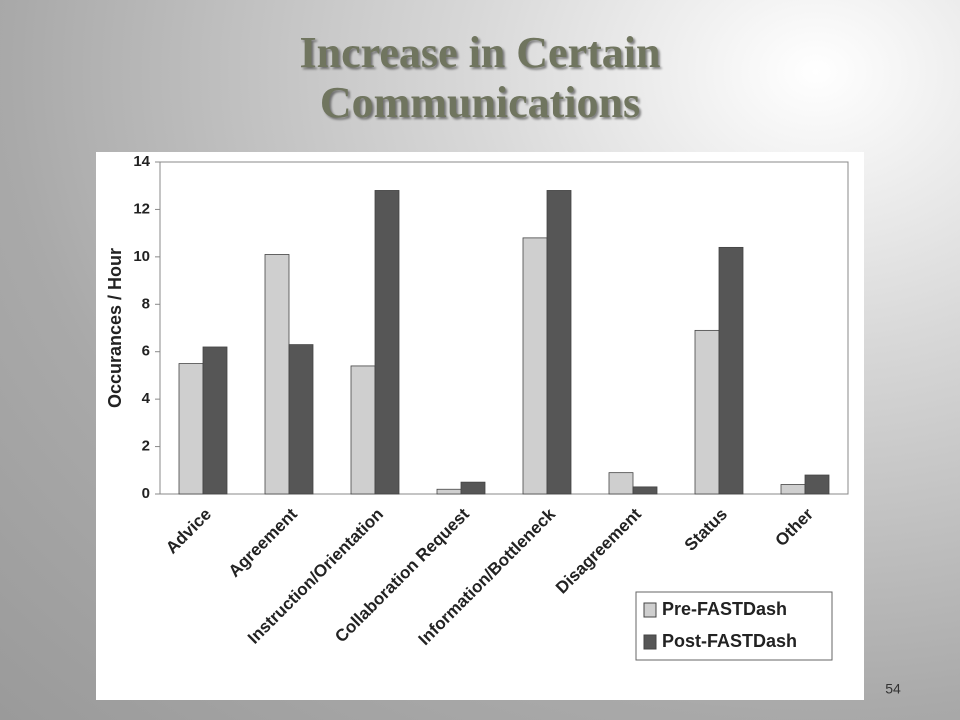 This screenshot has height=720, width=960. Describe the element at coordinates (734, 626) in the screenshot. I see `legend-box` at that location.